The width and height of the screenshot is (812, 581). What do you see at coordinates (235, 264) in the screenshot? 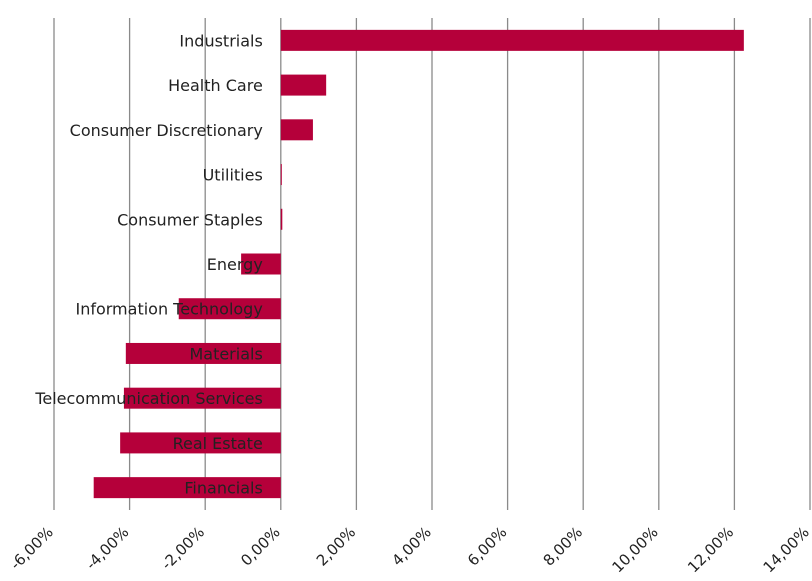
I see `category-label: Energy` at bounding box center [235, 264].